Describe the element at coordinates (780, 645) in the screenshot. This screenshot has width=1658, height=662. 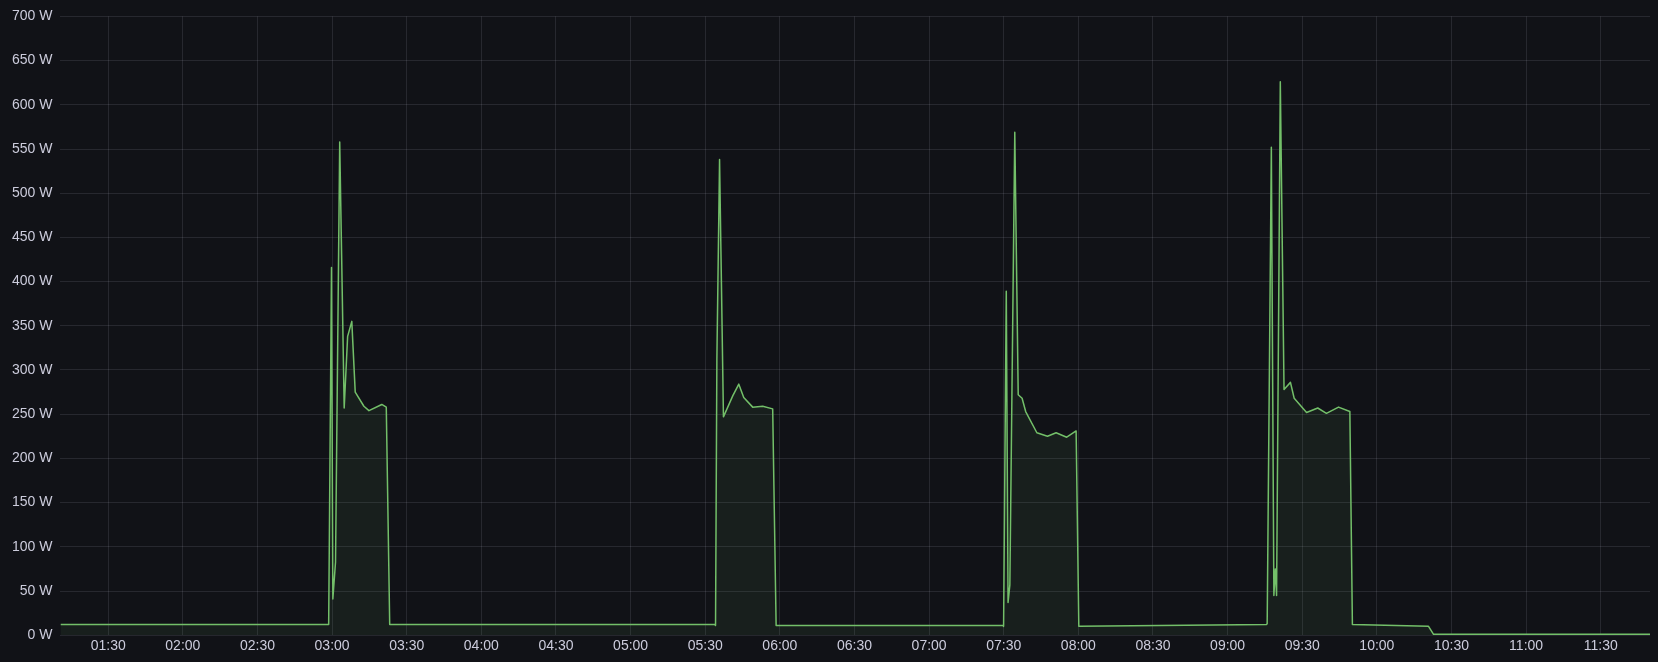
I see `x-tick-label: 06:00` at that location.